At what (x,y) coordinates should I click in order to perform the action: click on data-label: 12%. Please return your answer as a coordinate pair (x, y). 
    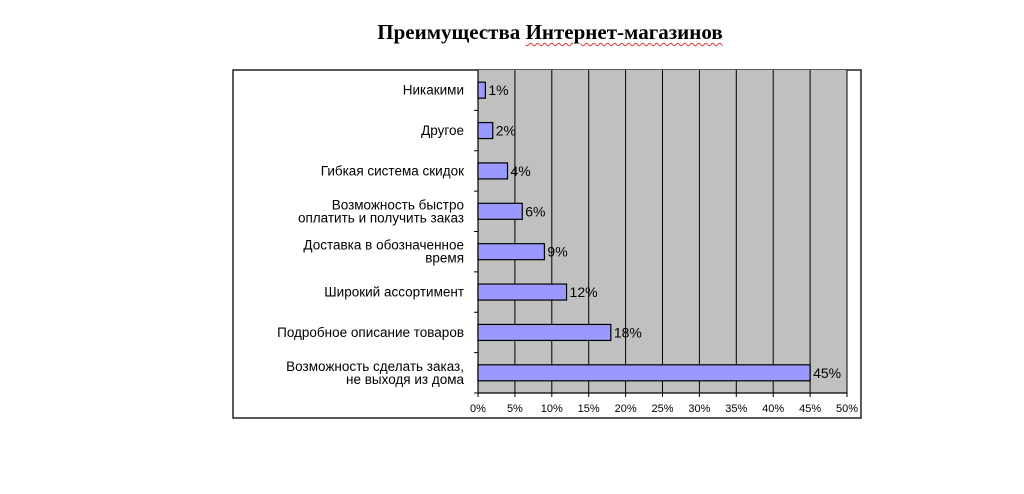
    Looking at the image, I should click on (584, 292).